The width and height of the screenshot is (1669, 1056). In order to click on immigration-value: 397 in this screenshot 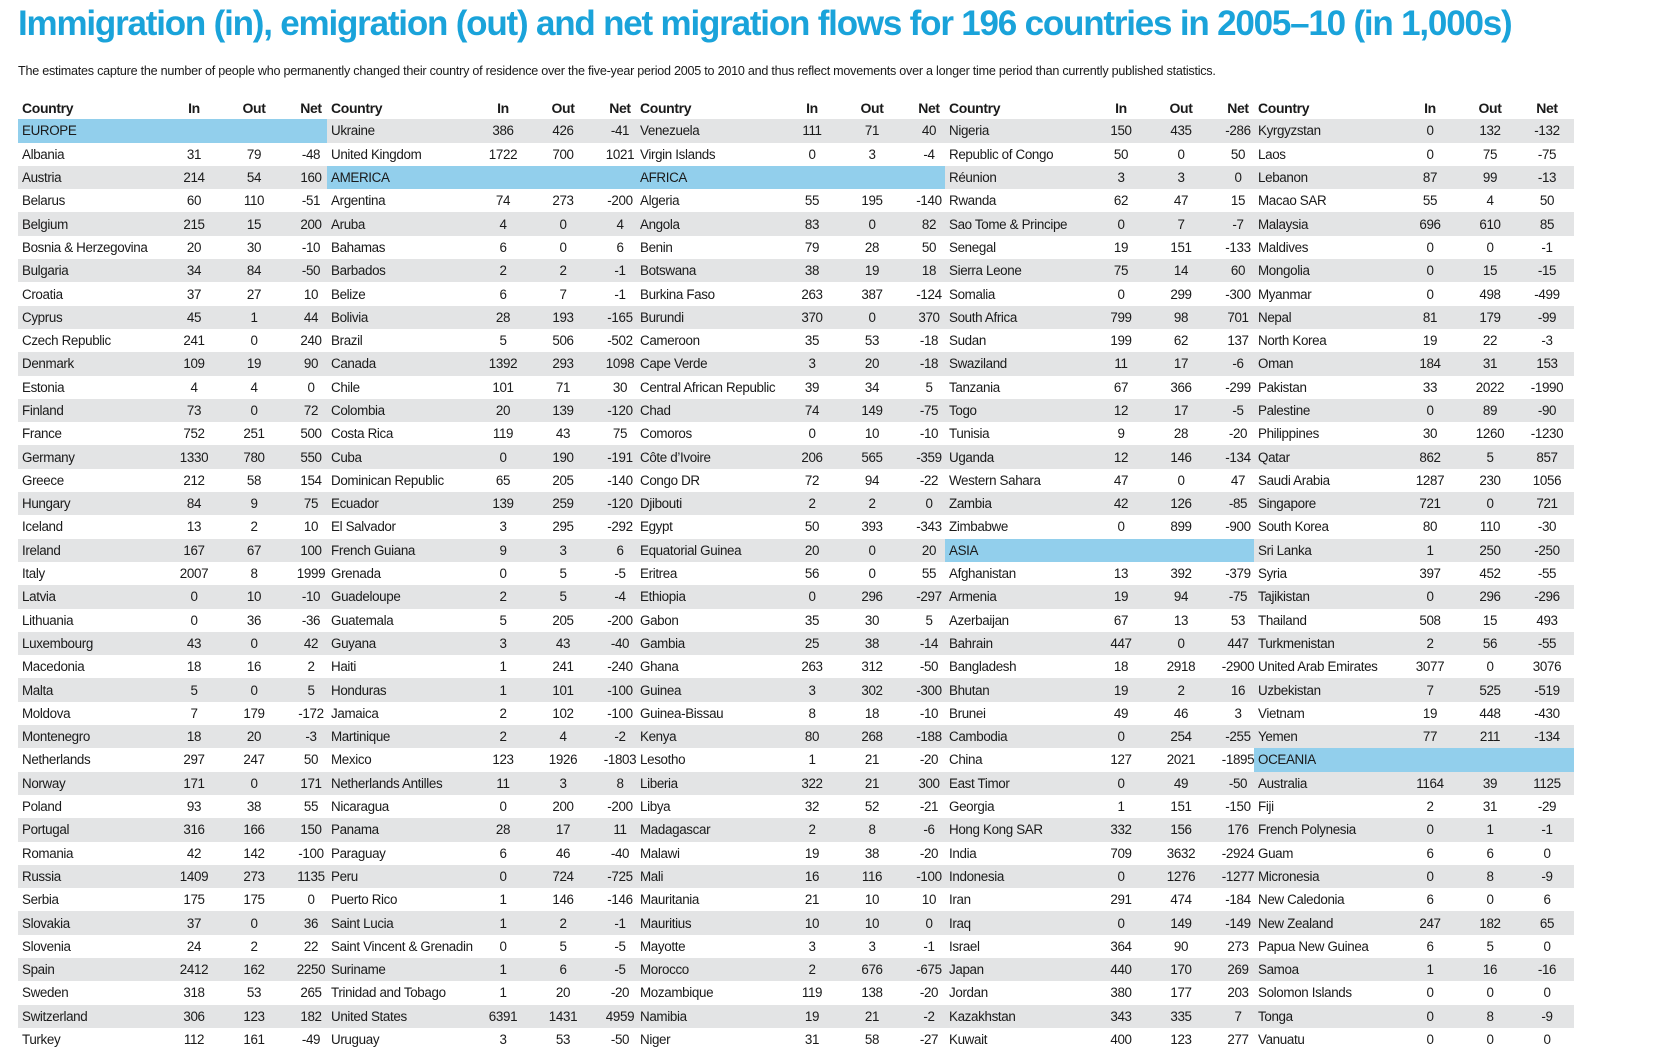, I will do `click(1430, 574)`.